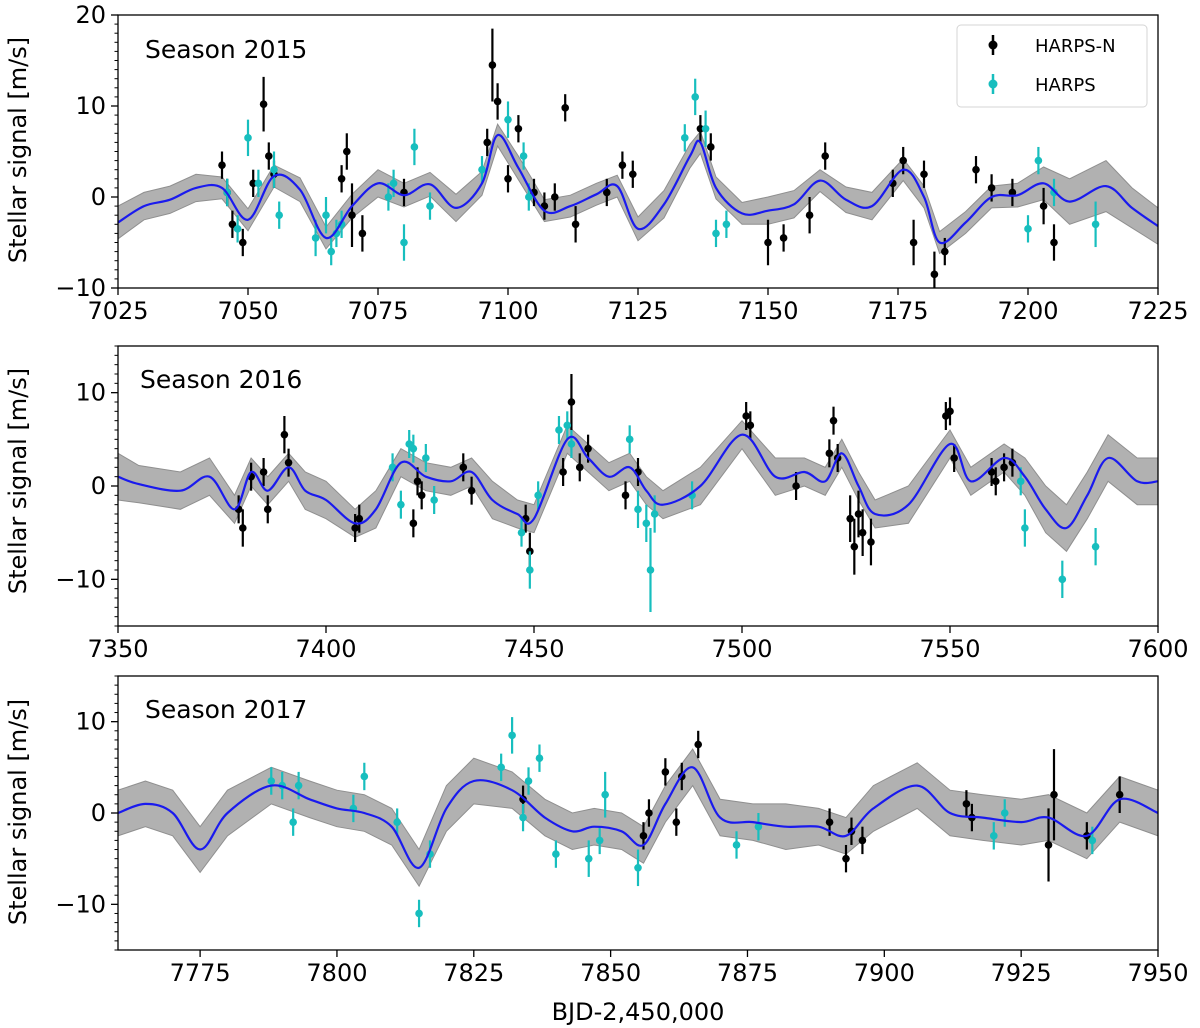 This screenshot has width=1200, height=1028. I want to click on legend-box, so click(1052, 66).